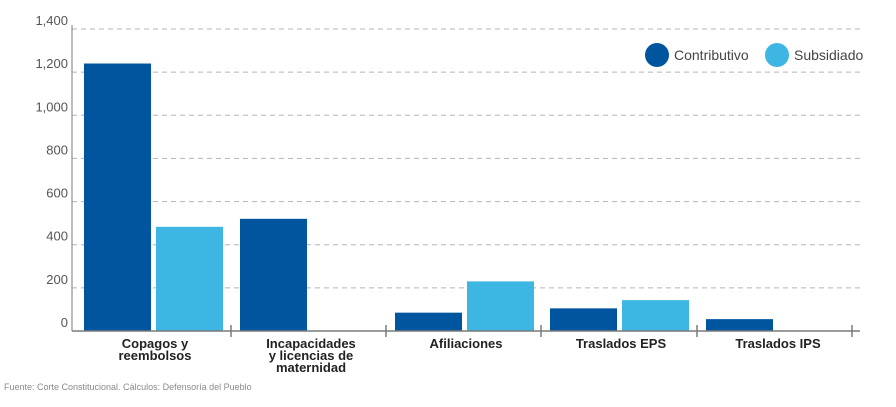 The height and width of the screenshot is (407, 896). What do you see at coordinates (466, 343) in the screenshot?
I see `category-label: Afiliaciones` at bounding box center [466, 343].